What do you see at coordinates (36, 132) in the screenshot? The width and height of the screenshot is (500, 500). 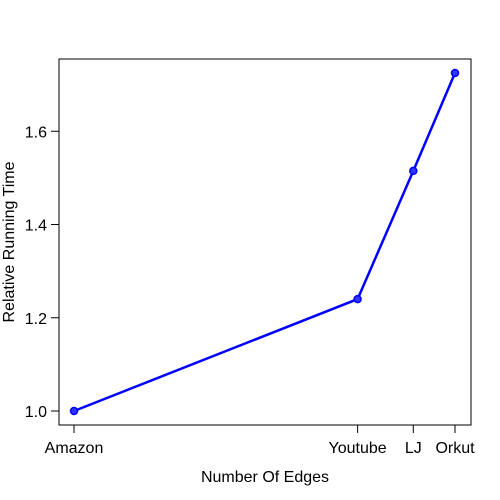 I see `y-tick-label: 1.6` at bounding box center [36, 132].